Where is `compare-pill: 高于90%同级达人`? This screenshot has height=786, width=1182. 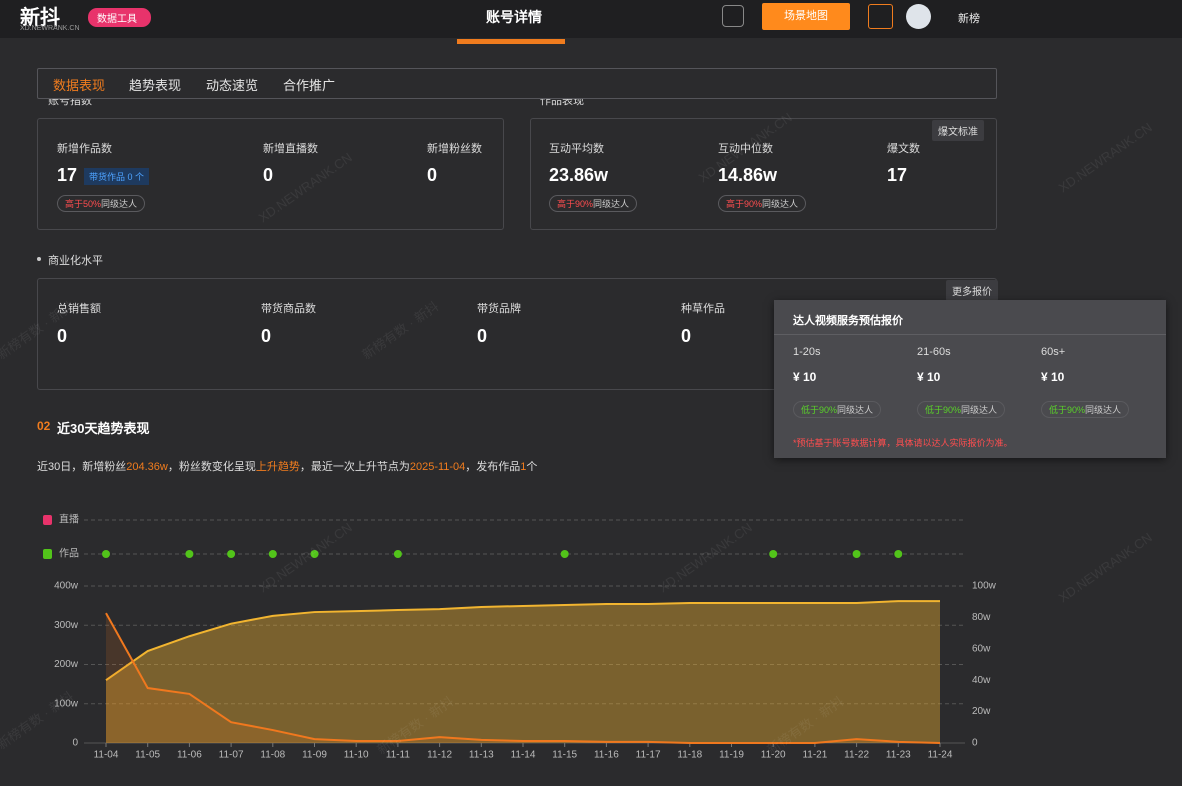
compare-pill: 高于90%同级达人 is located at coordinates (762, 203).